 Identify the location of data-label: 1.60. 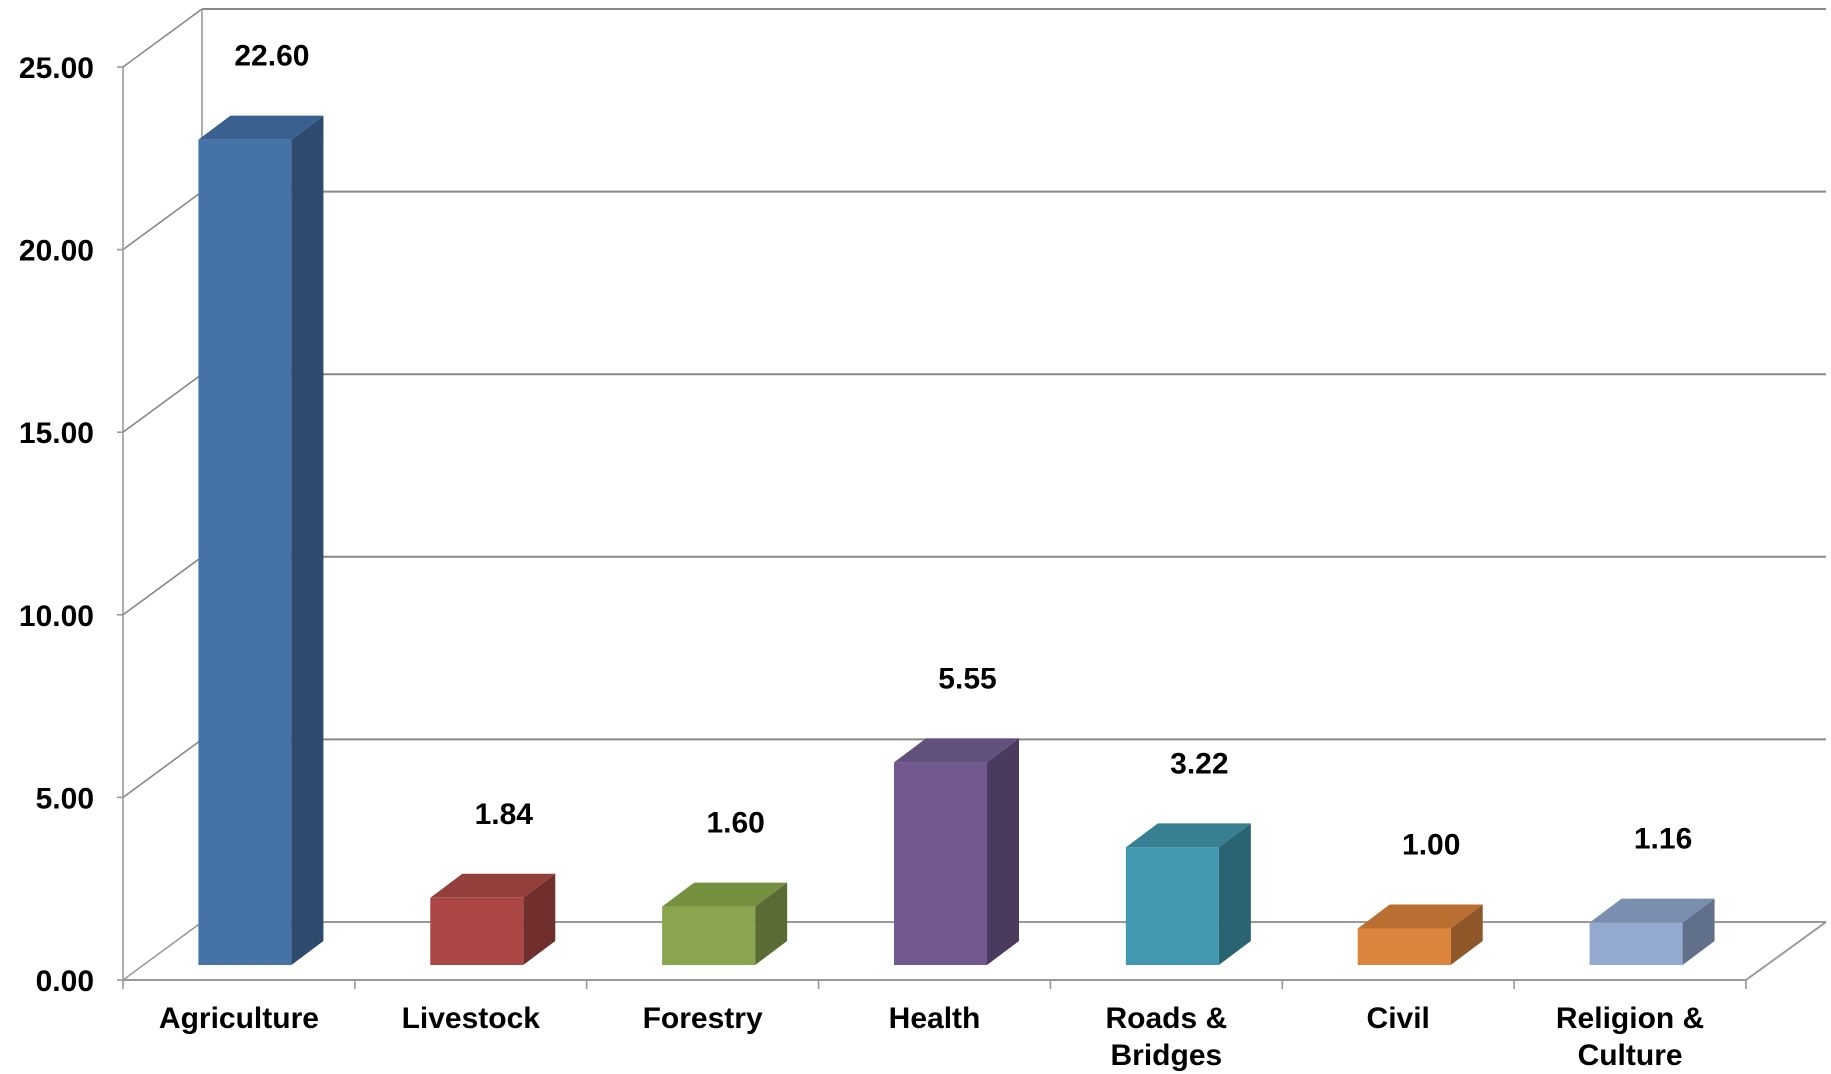
(735, 823).